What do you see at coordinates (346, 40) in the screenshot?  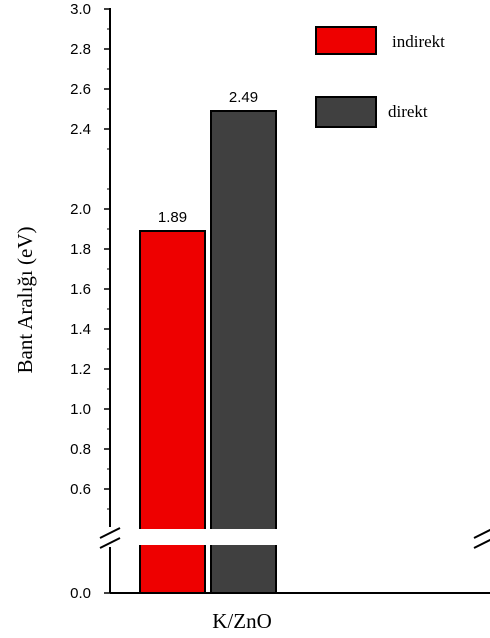 I see `legend-swatch-indirekt` at bounding box center [346, 40].